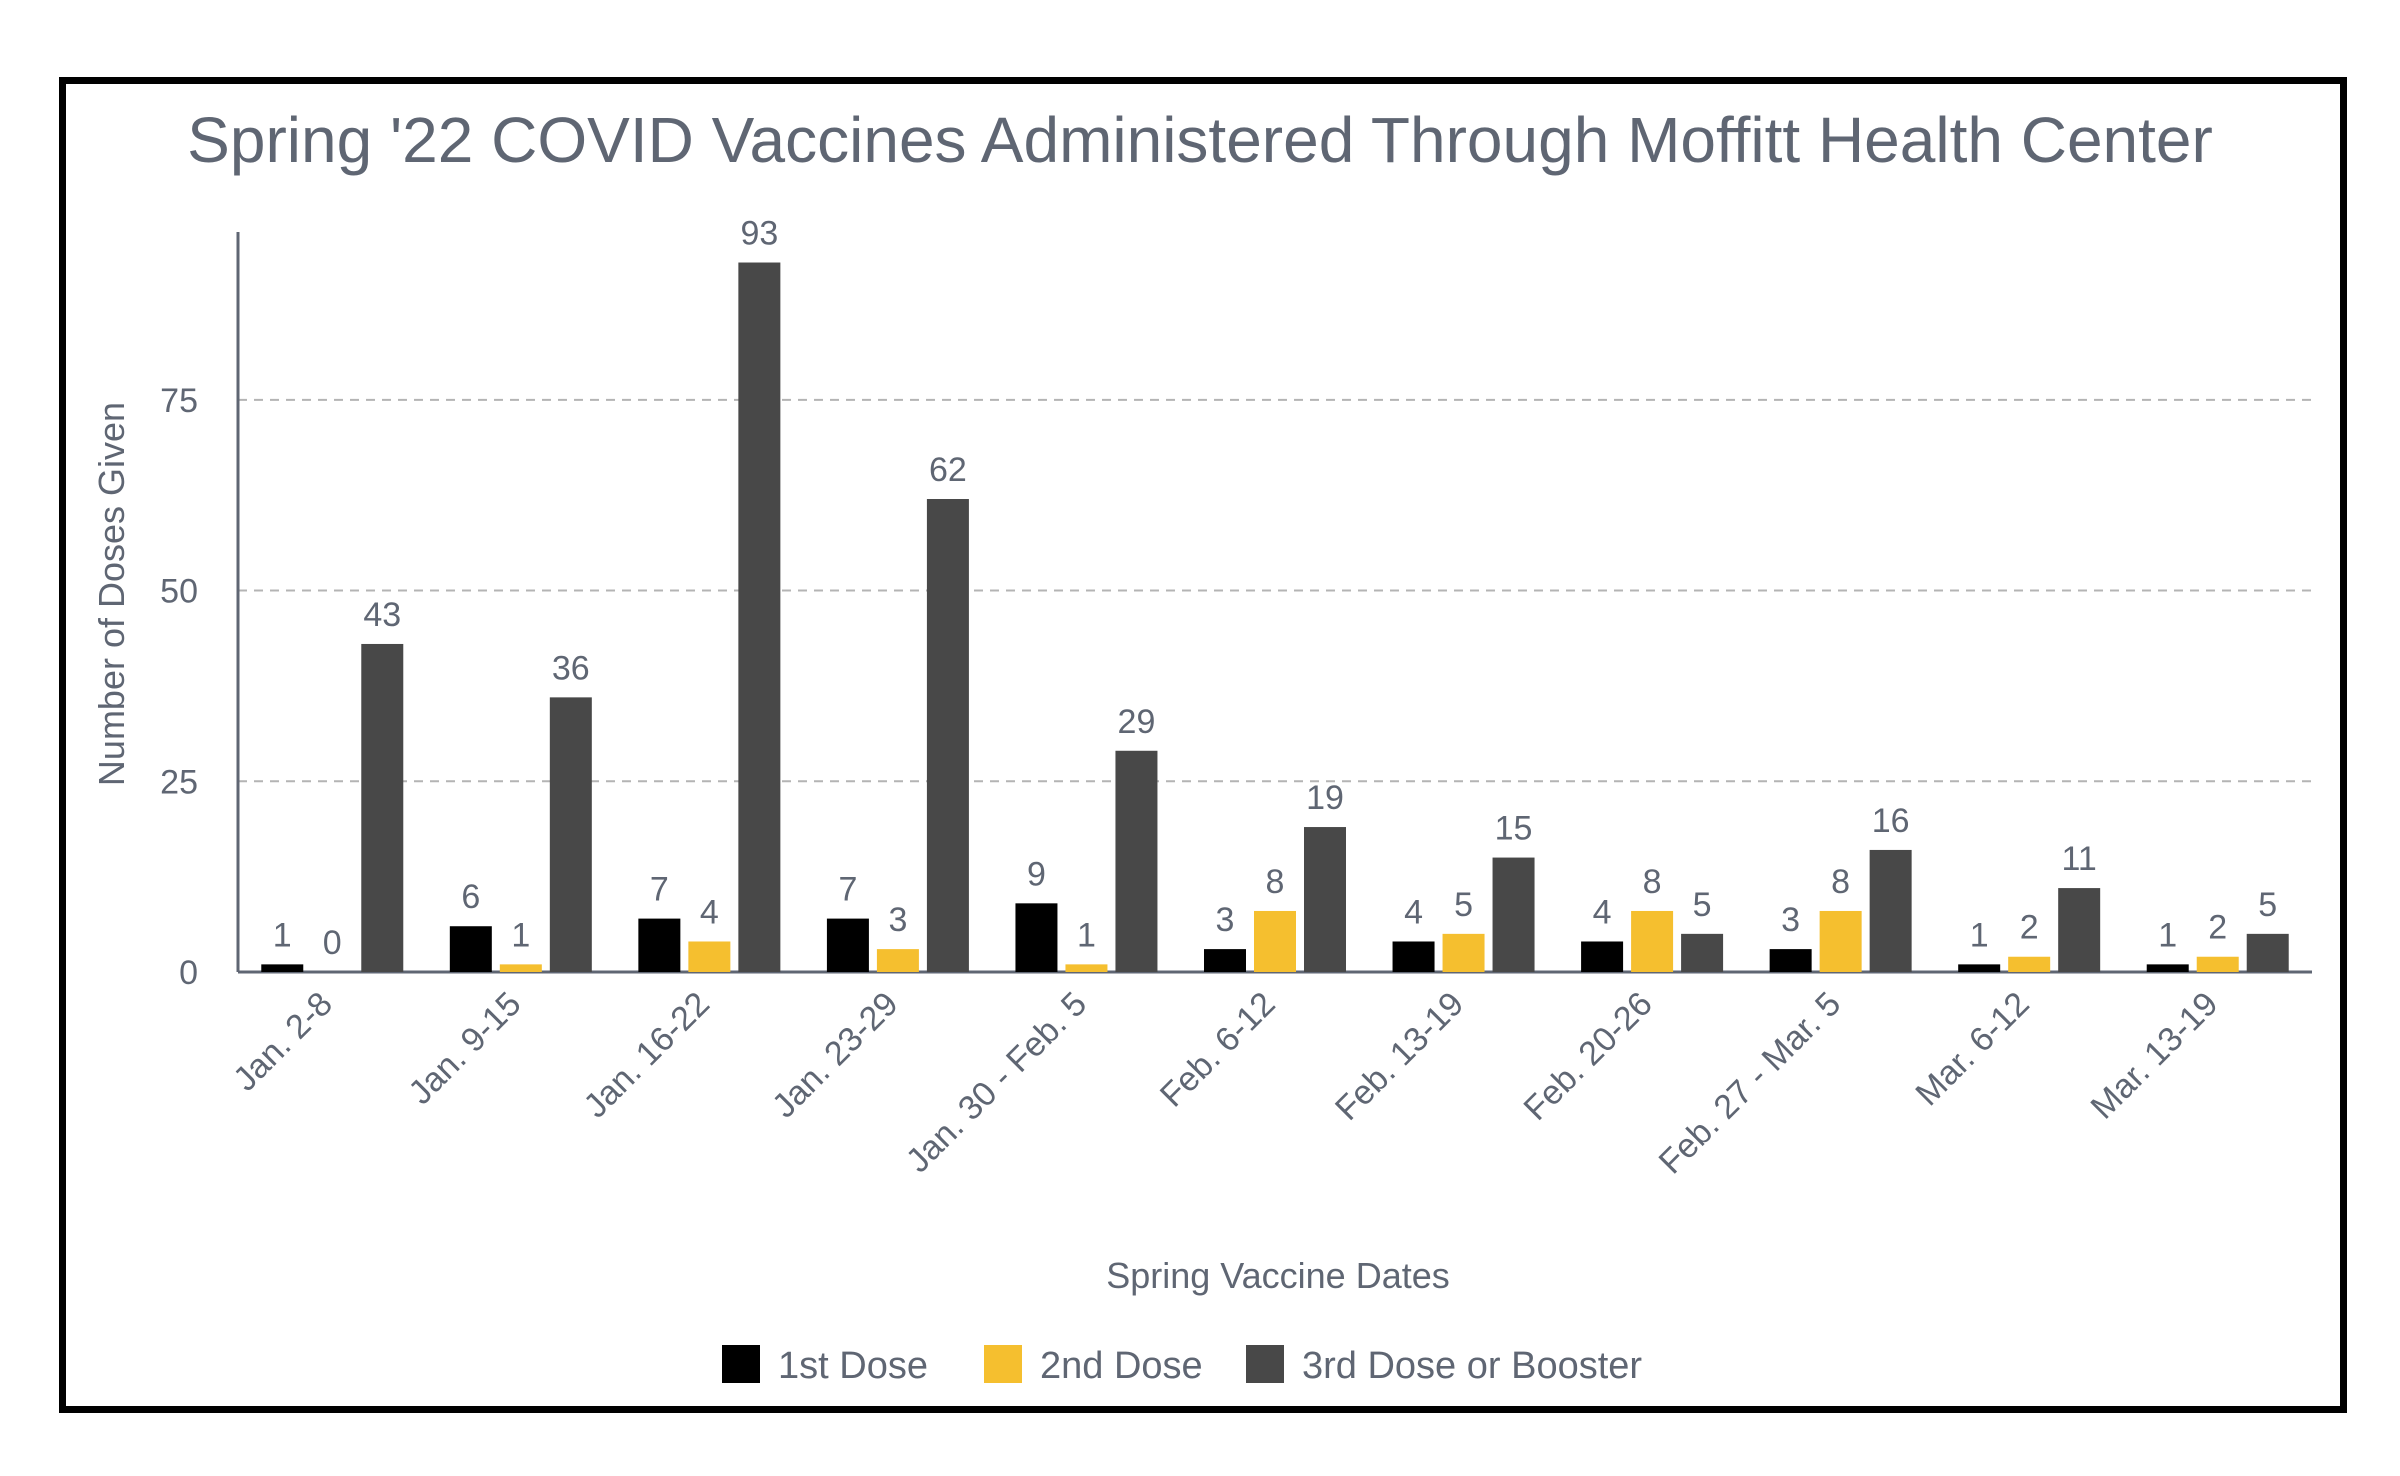 The width and height of the screenshot is (2400, 1476). What do you see at coordinates (1472, 1366) in the screenshot?
I see `legend-label: 3rd Dose or Booster` at bounding box center [1472, 1366].